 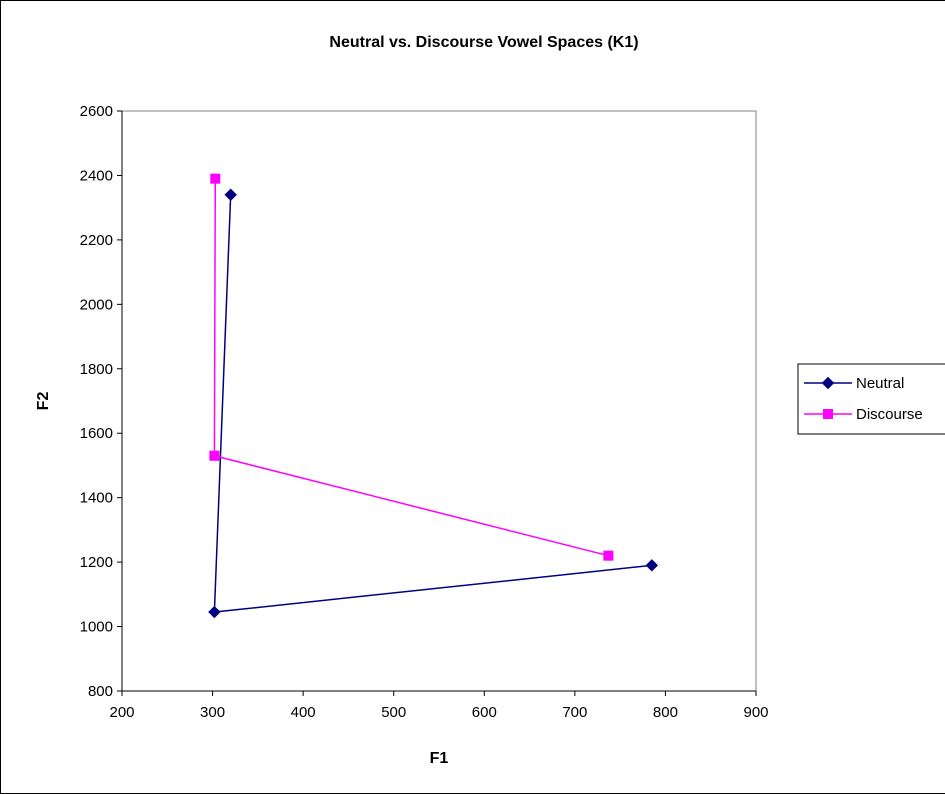 What do you see at coordinates (96, 304) in the screenshot?
I see `y-tick-label: 2000` at bounding box center [96, 304].